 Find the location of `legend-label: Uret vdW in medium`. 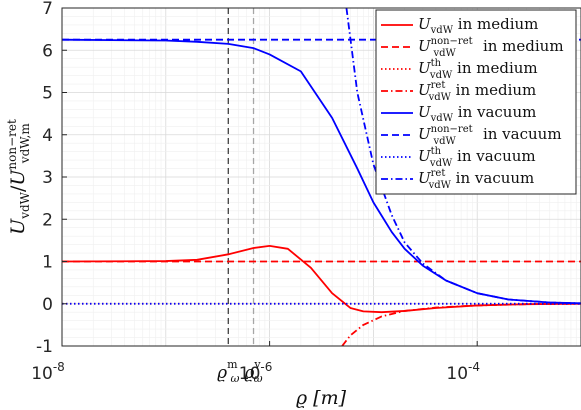

legend-label: Uret vdW in medium is located at coordinates (477, 91).